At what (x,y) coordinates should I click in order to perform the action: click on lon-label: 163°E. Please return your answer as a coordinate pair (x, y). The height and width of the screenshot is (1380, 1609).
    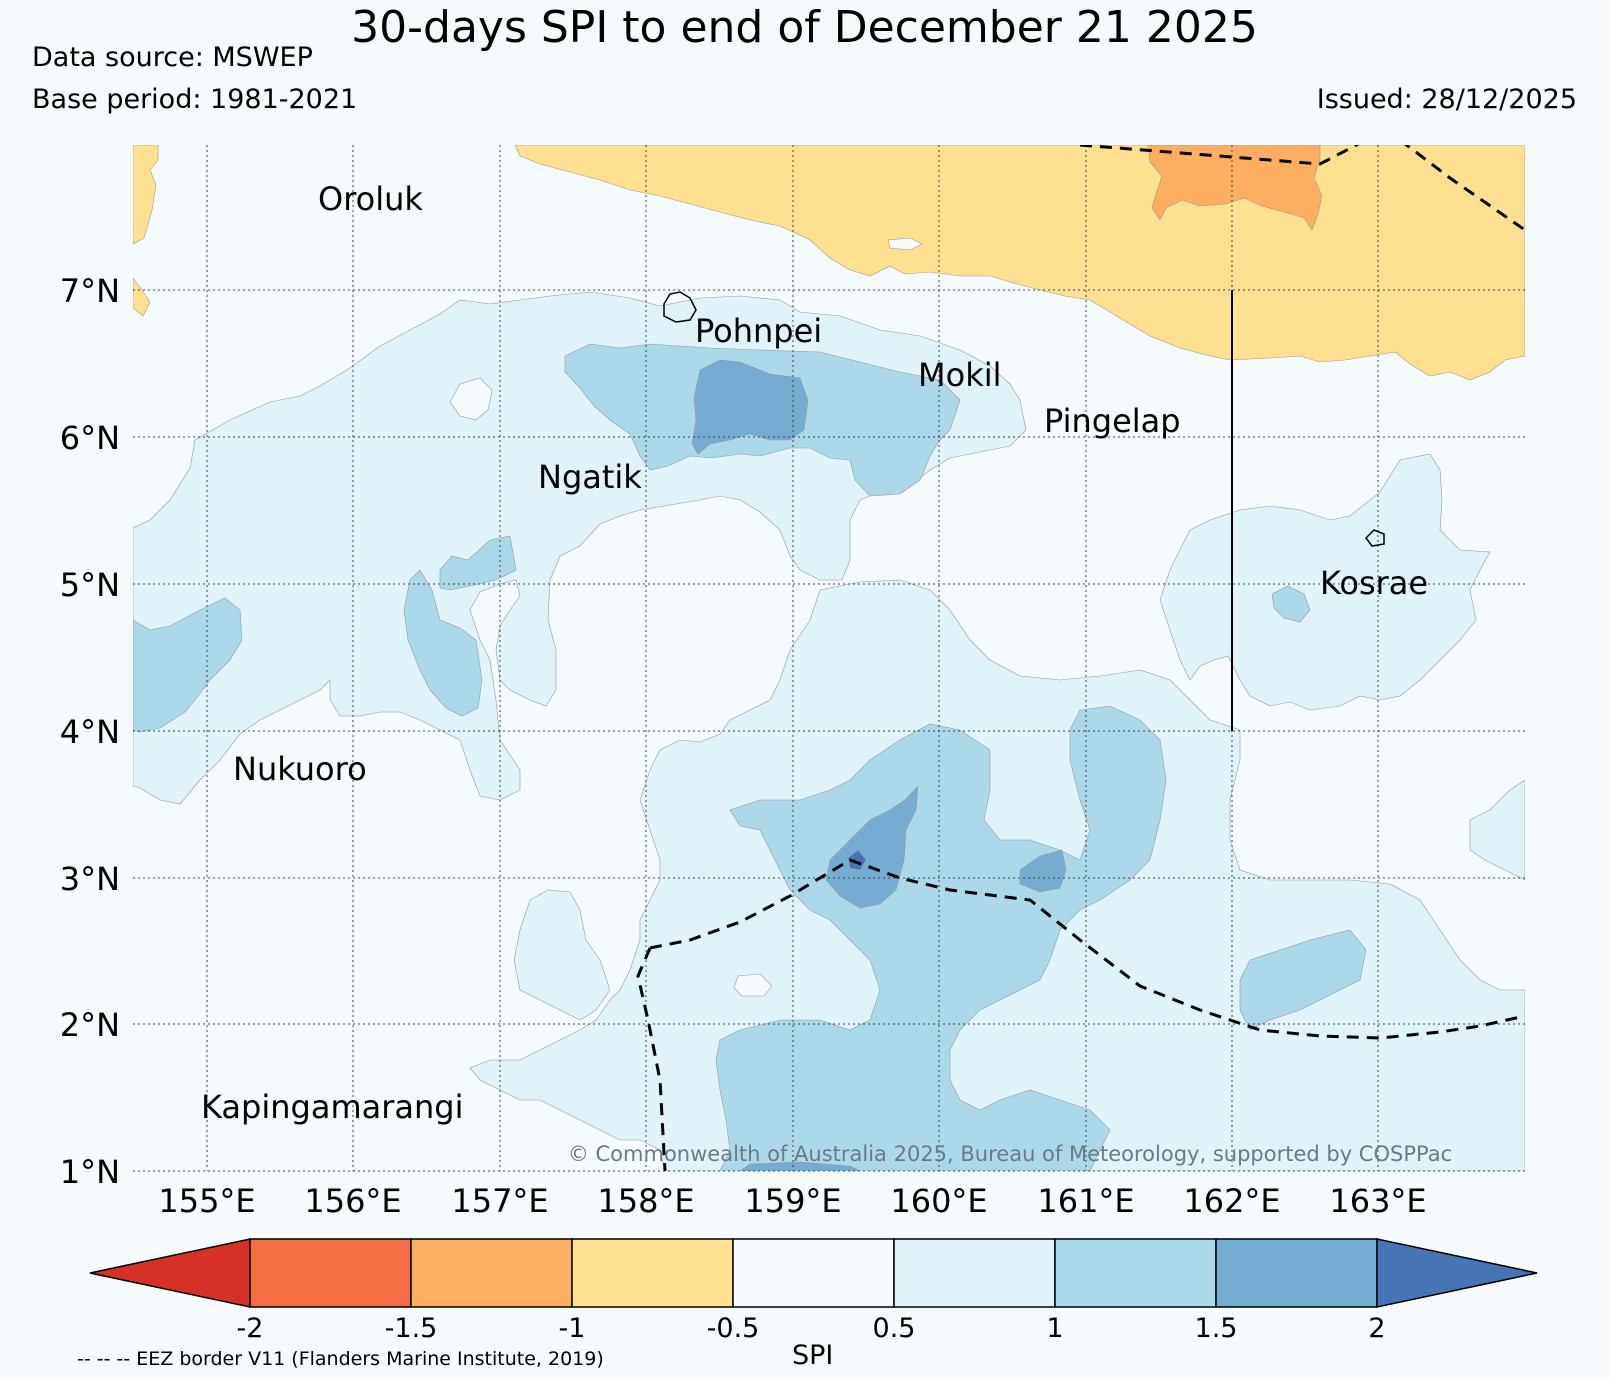
    Looking at the image, I should click on (1377, 1201).